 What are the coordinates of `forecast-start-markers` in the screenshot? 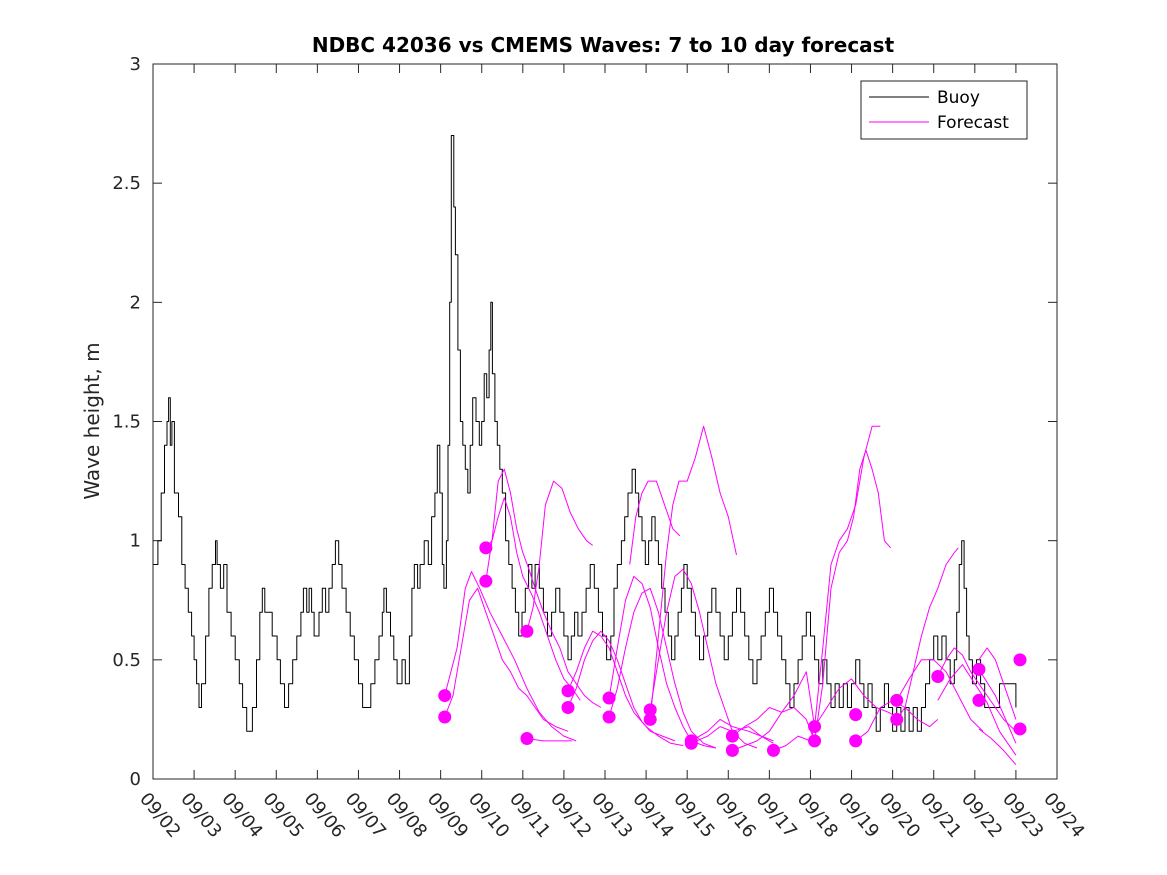 It's located at (732, 649).